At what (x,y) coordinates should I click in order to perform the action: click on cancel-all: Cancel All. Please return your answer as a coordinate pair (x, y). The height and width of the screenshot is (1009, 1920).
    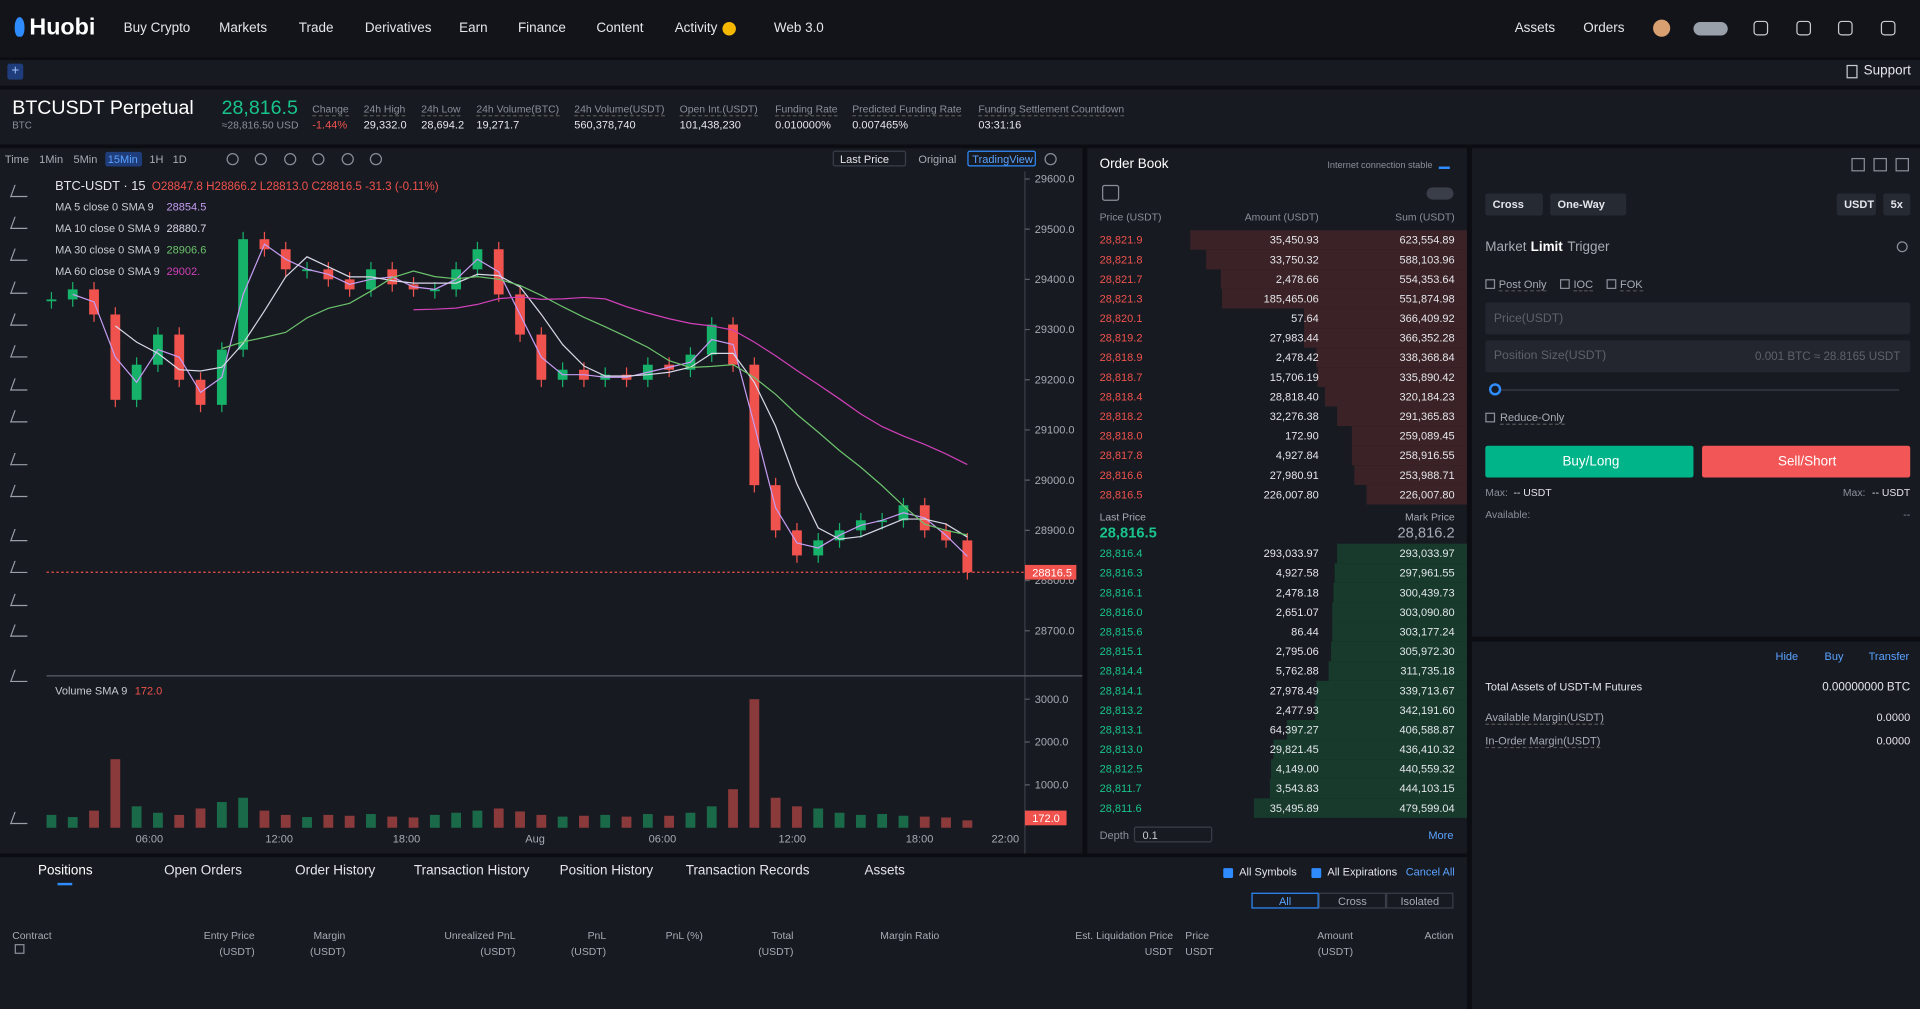
    Looking at the image, I should click on (1430, 871).